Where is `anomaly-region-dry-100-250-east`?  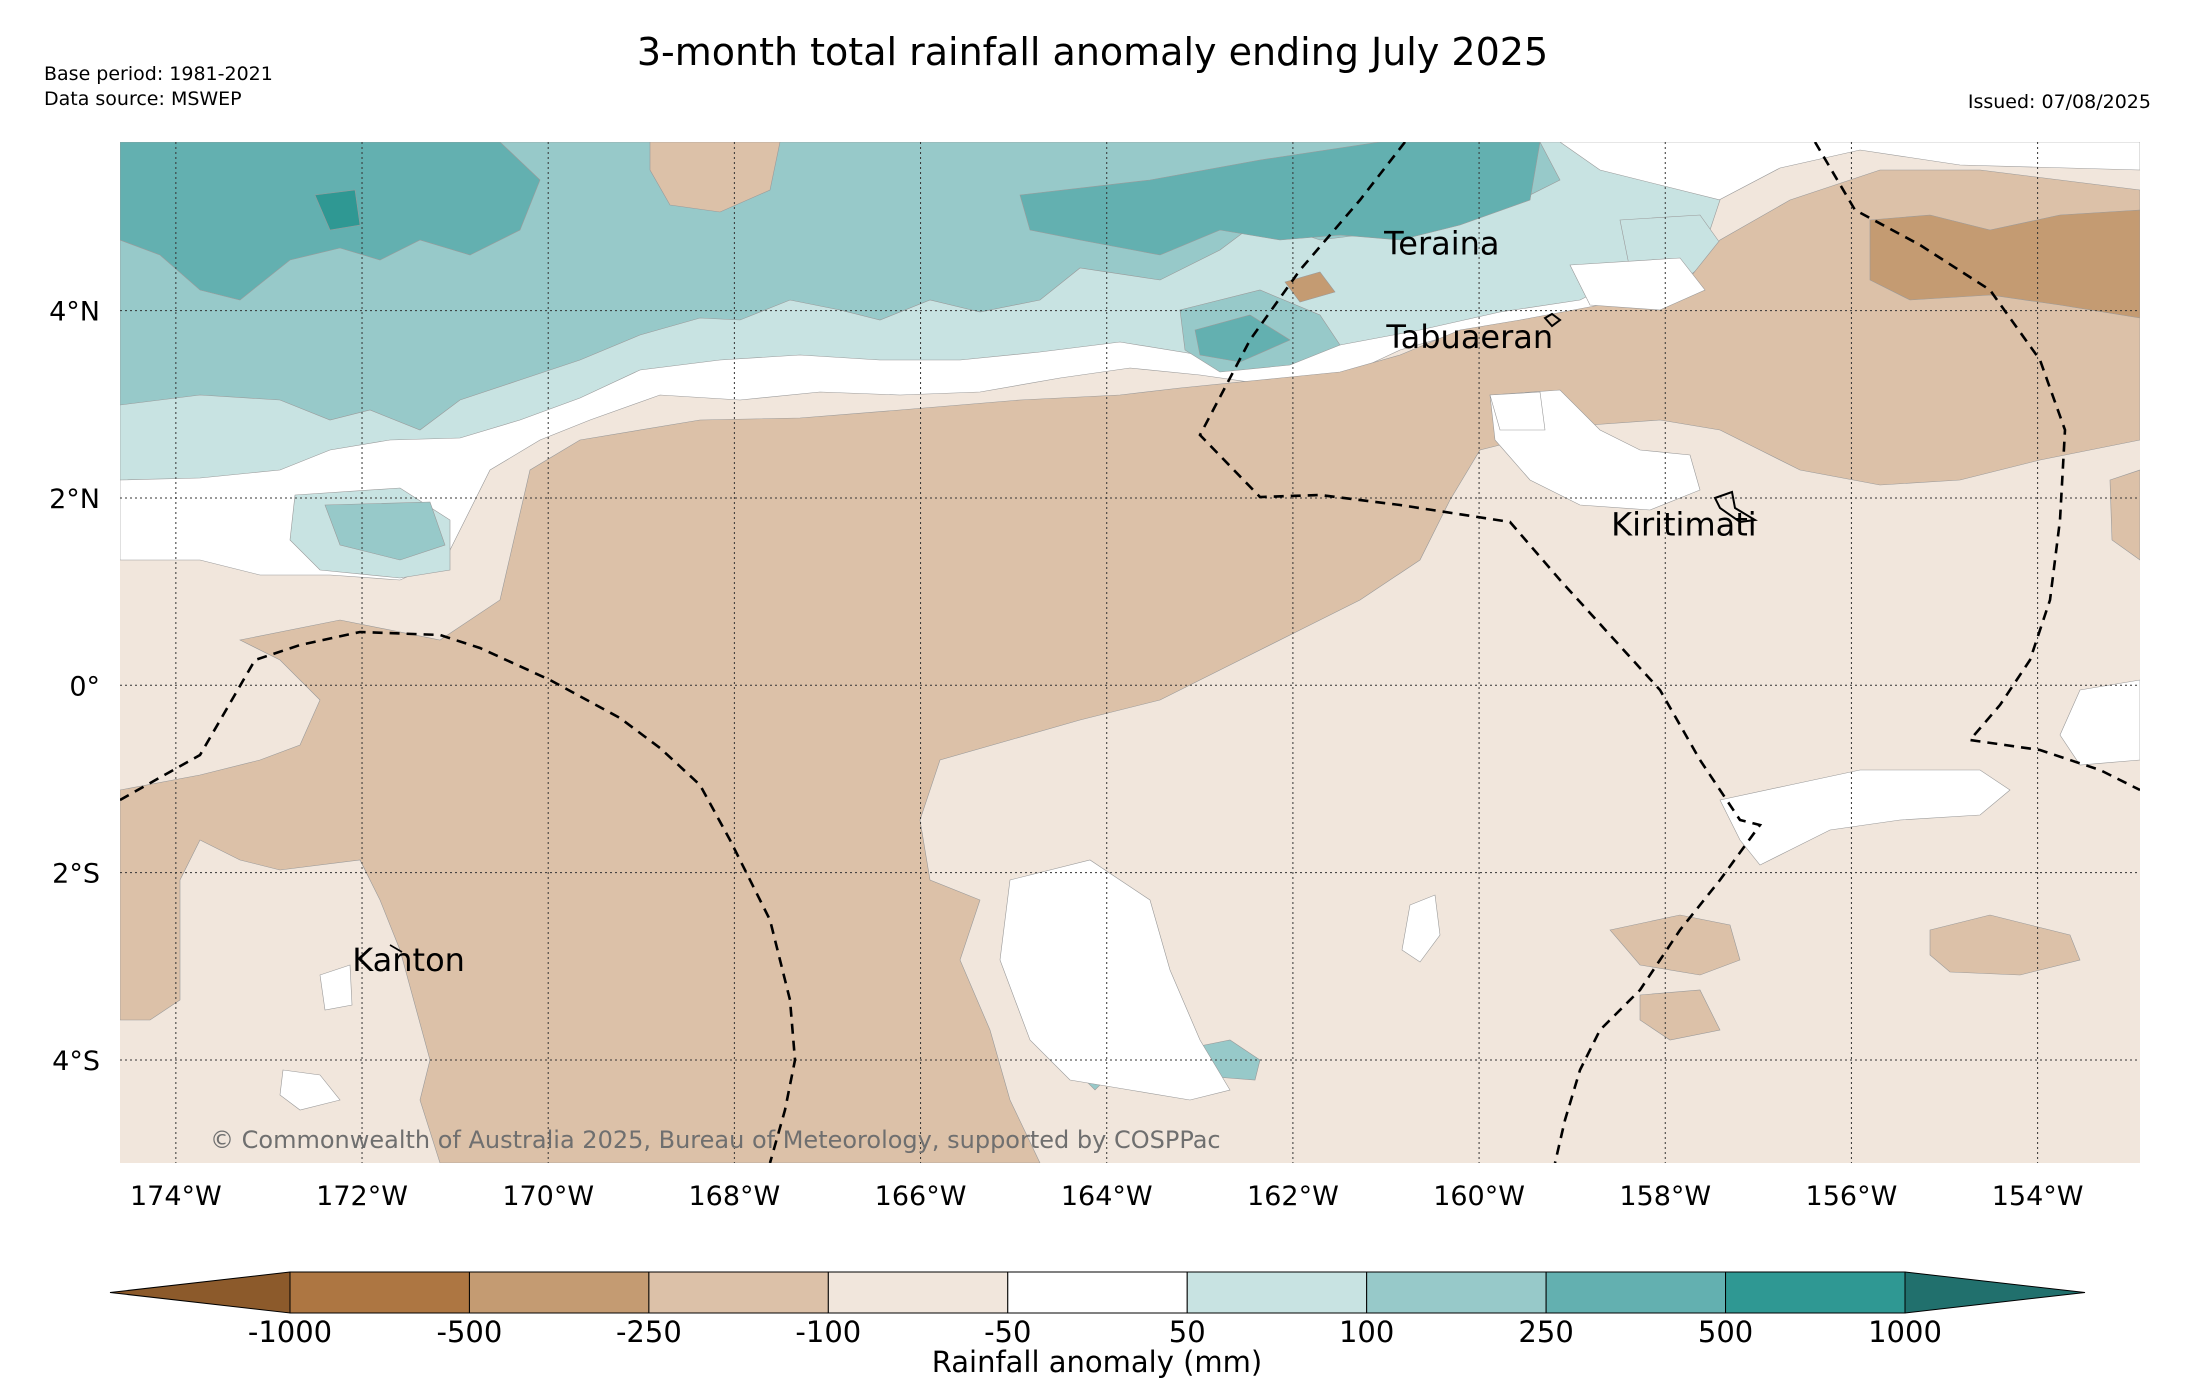
anomaly-region-dry-100-250-east is located at coordinates (1675, 945).